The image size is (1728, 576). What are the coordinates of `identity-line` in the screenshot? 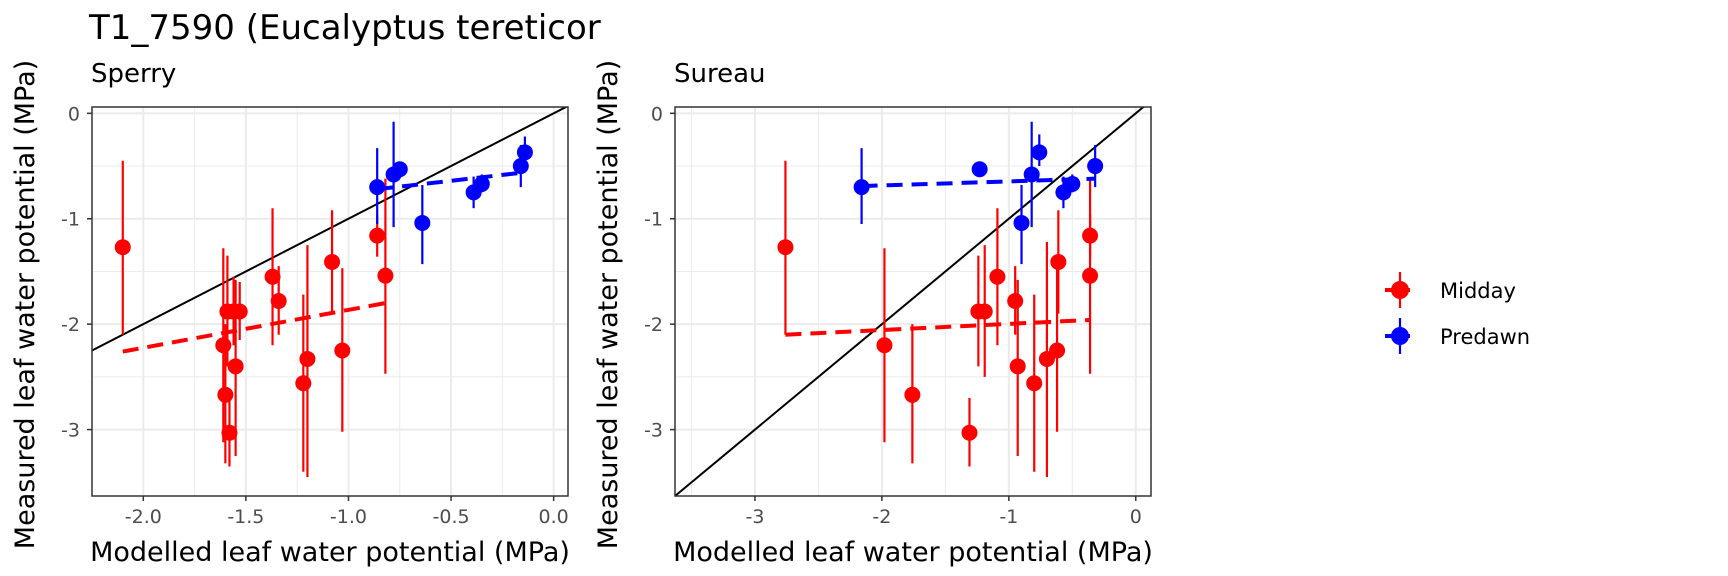 It's located at (330, 229).